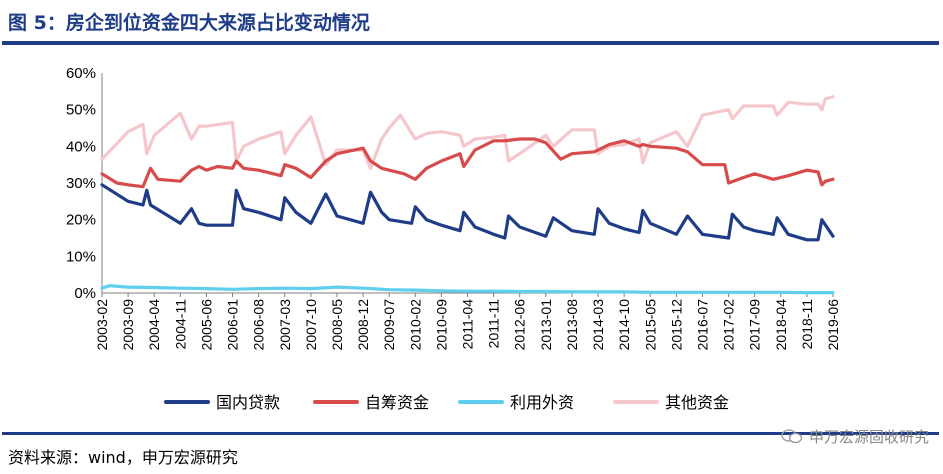 This screenshot has height=474, width=943. What do you see at coordinates (833, 325) in the screenshot?
I see `x-tick-label: 2019-06` at bounding box center [833, 325].